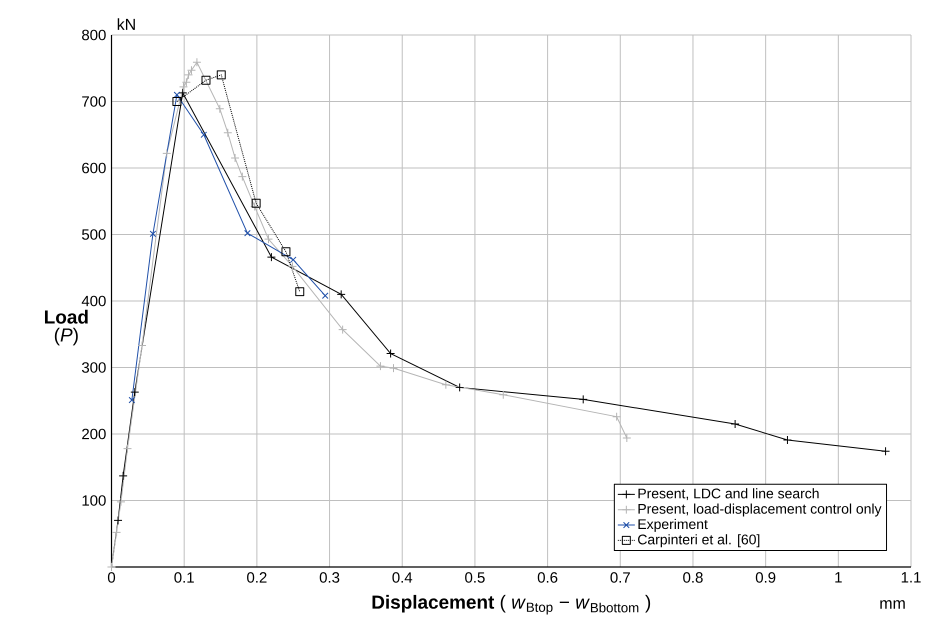 The height and width of the screenshot is (643, 926). Describe the element at coordinates (94, 35) in the screenshot. I see `y-tick-label: 800` at that location.